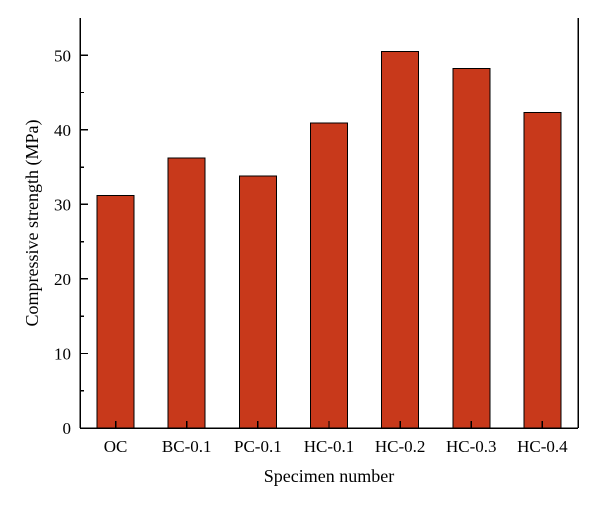 The height and width of the screenshot is (508, 600). What do you see at coordinates (32, 223) in the screenshot?
I see `y-axis-title: Compressive strength (MPa)` at bounding box center [32, 223].